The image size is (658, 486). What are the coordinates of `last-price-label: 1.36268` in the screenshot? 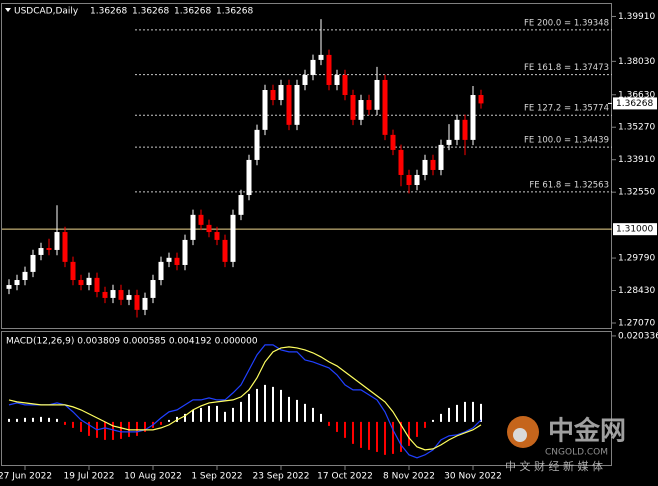 It's located at (634, 104).